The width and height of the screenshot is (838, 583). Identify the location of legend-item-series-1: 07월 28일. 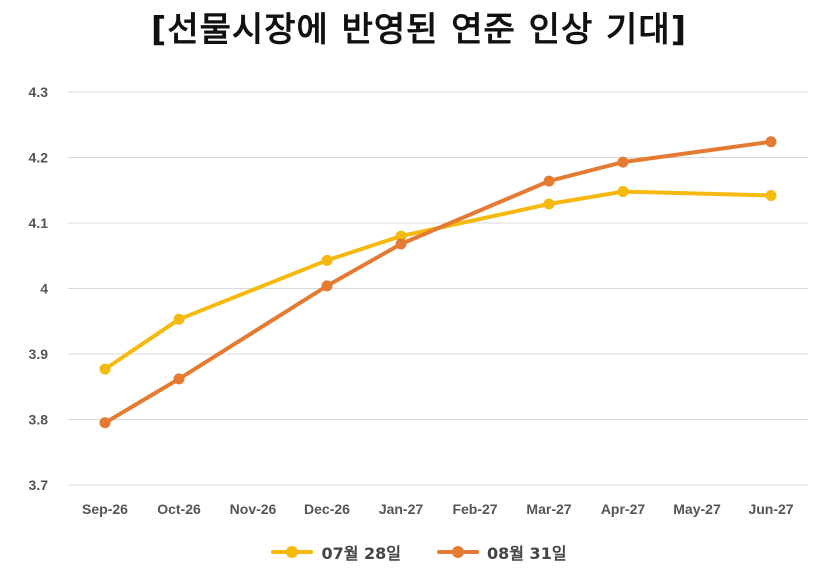
(336, 552).